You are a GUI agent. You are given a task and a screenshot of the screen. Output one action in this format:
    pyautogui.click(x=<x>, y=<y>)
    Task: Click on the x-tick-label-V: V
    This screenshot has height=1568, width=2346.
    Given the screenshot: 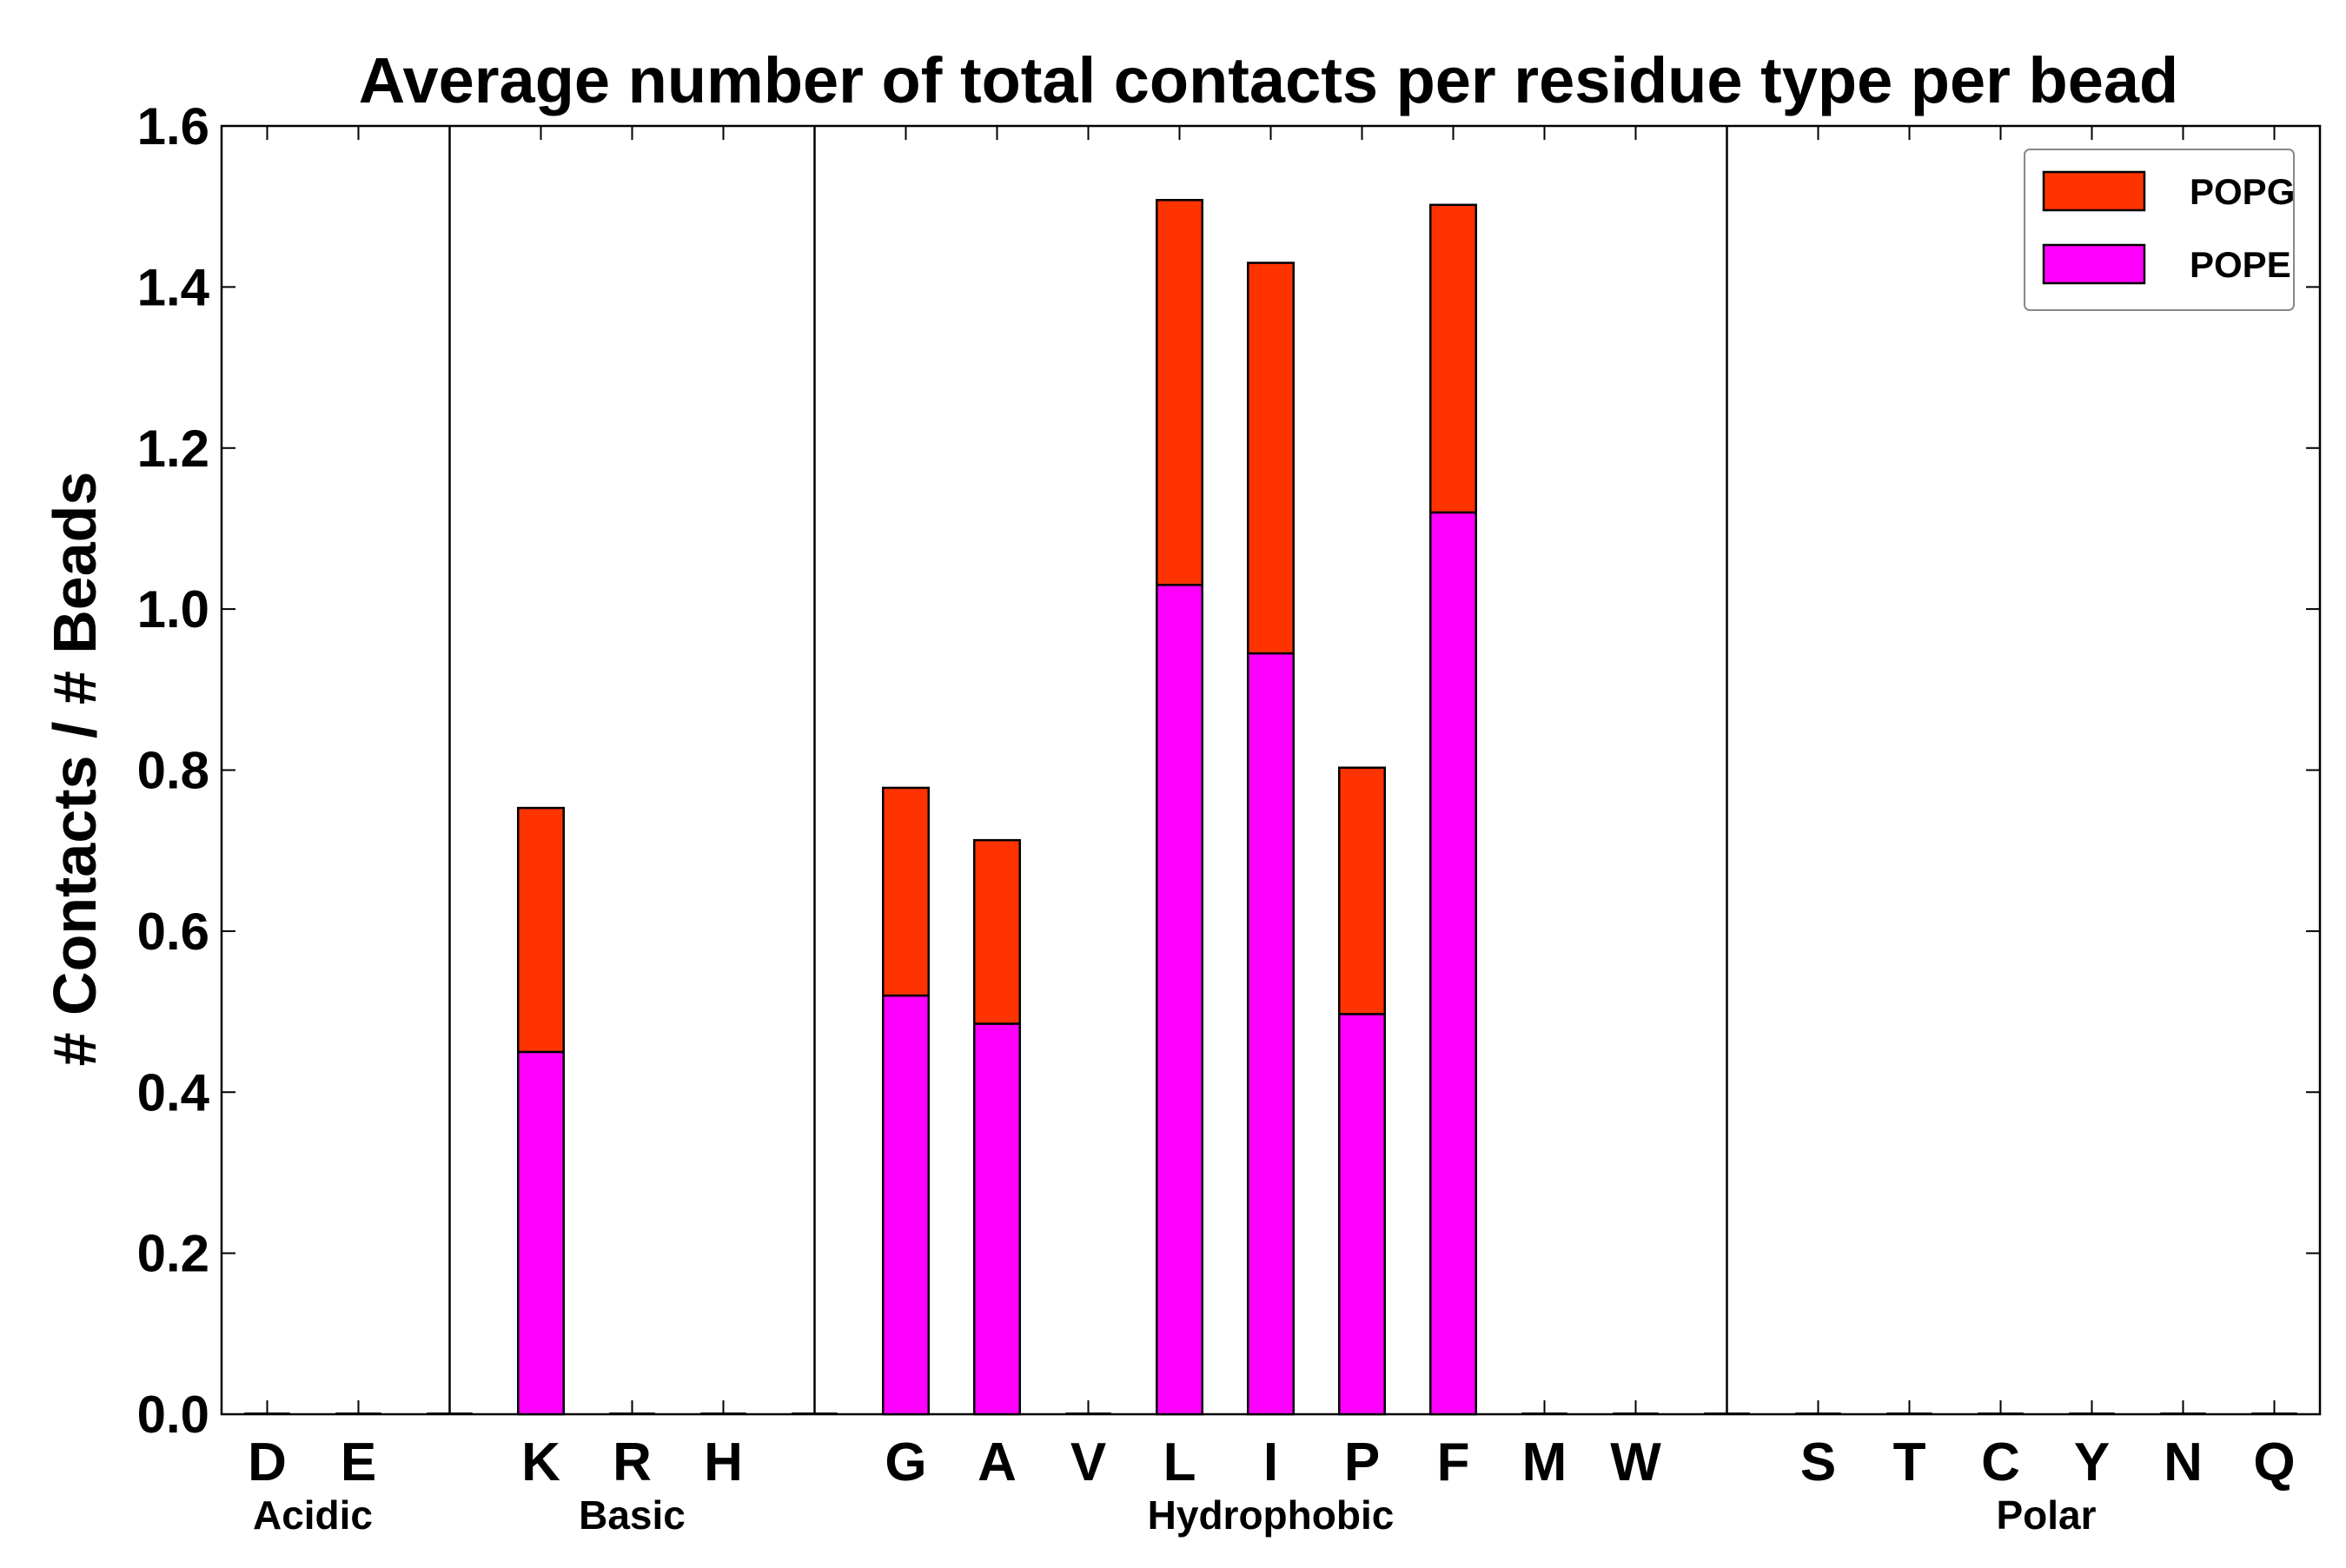 What is the action you would take?
    pyautogui.click(x=1088, y=1462)
    